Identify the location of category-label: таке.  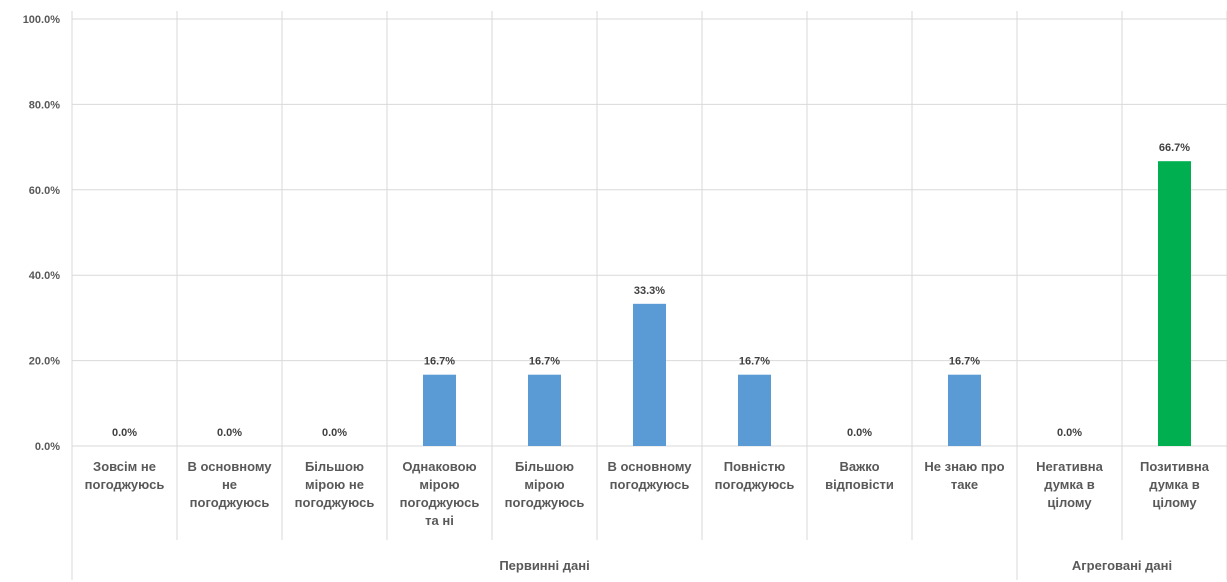
(964, 484).